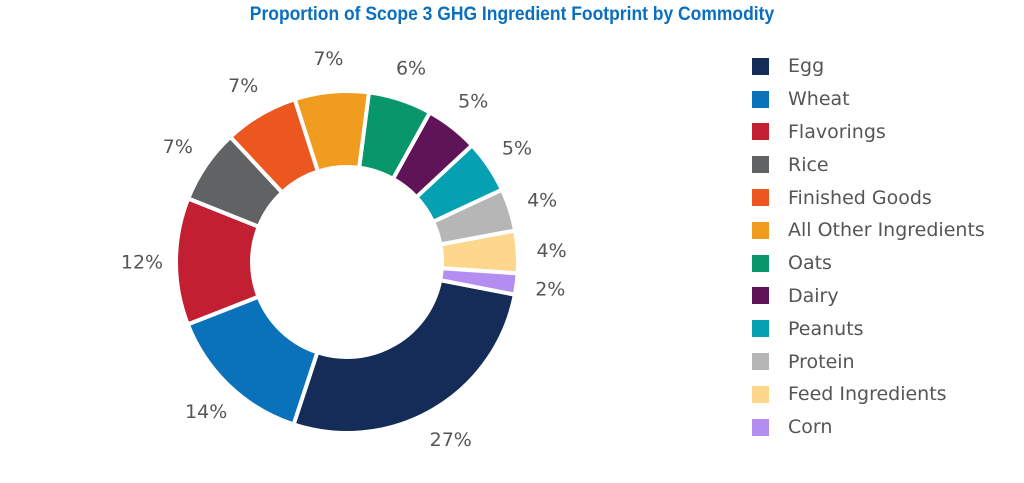  What do you see at coordinates (868, 164) in the screenshot?
I see `legend-item: Rice` at bounding box center [868, 164].